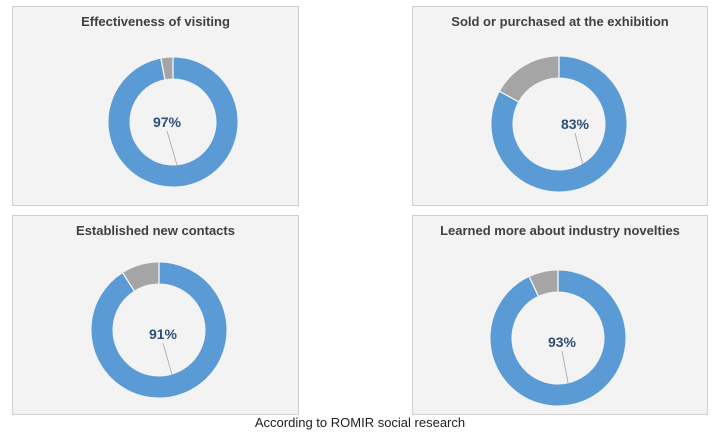 This screenshot has width=720, height=439. What do you see at coordinates (155, 230) in the screenshot?
I see `chart-title: Established new contacts` at bounding box center [155, 230].